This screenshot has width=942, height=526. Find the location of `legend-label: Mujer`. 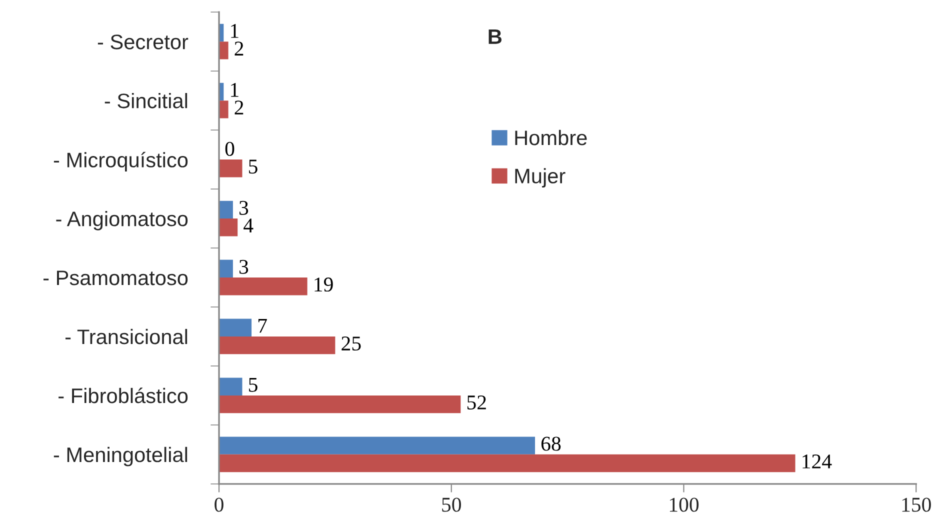

legend-label: Mujer is located at coordinates (540, 178).